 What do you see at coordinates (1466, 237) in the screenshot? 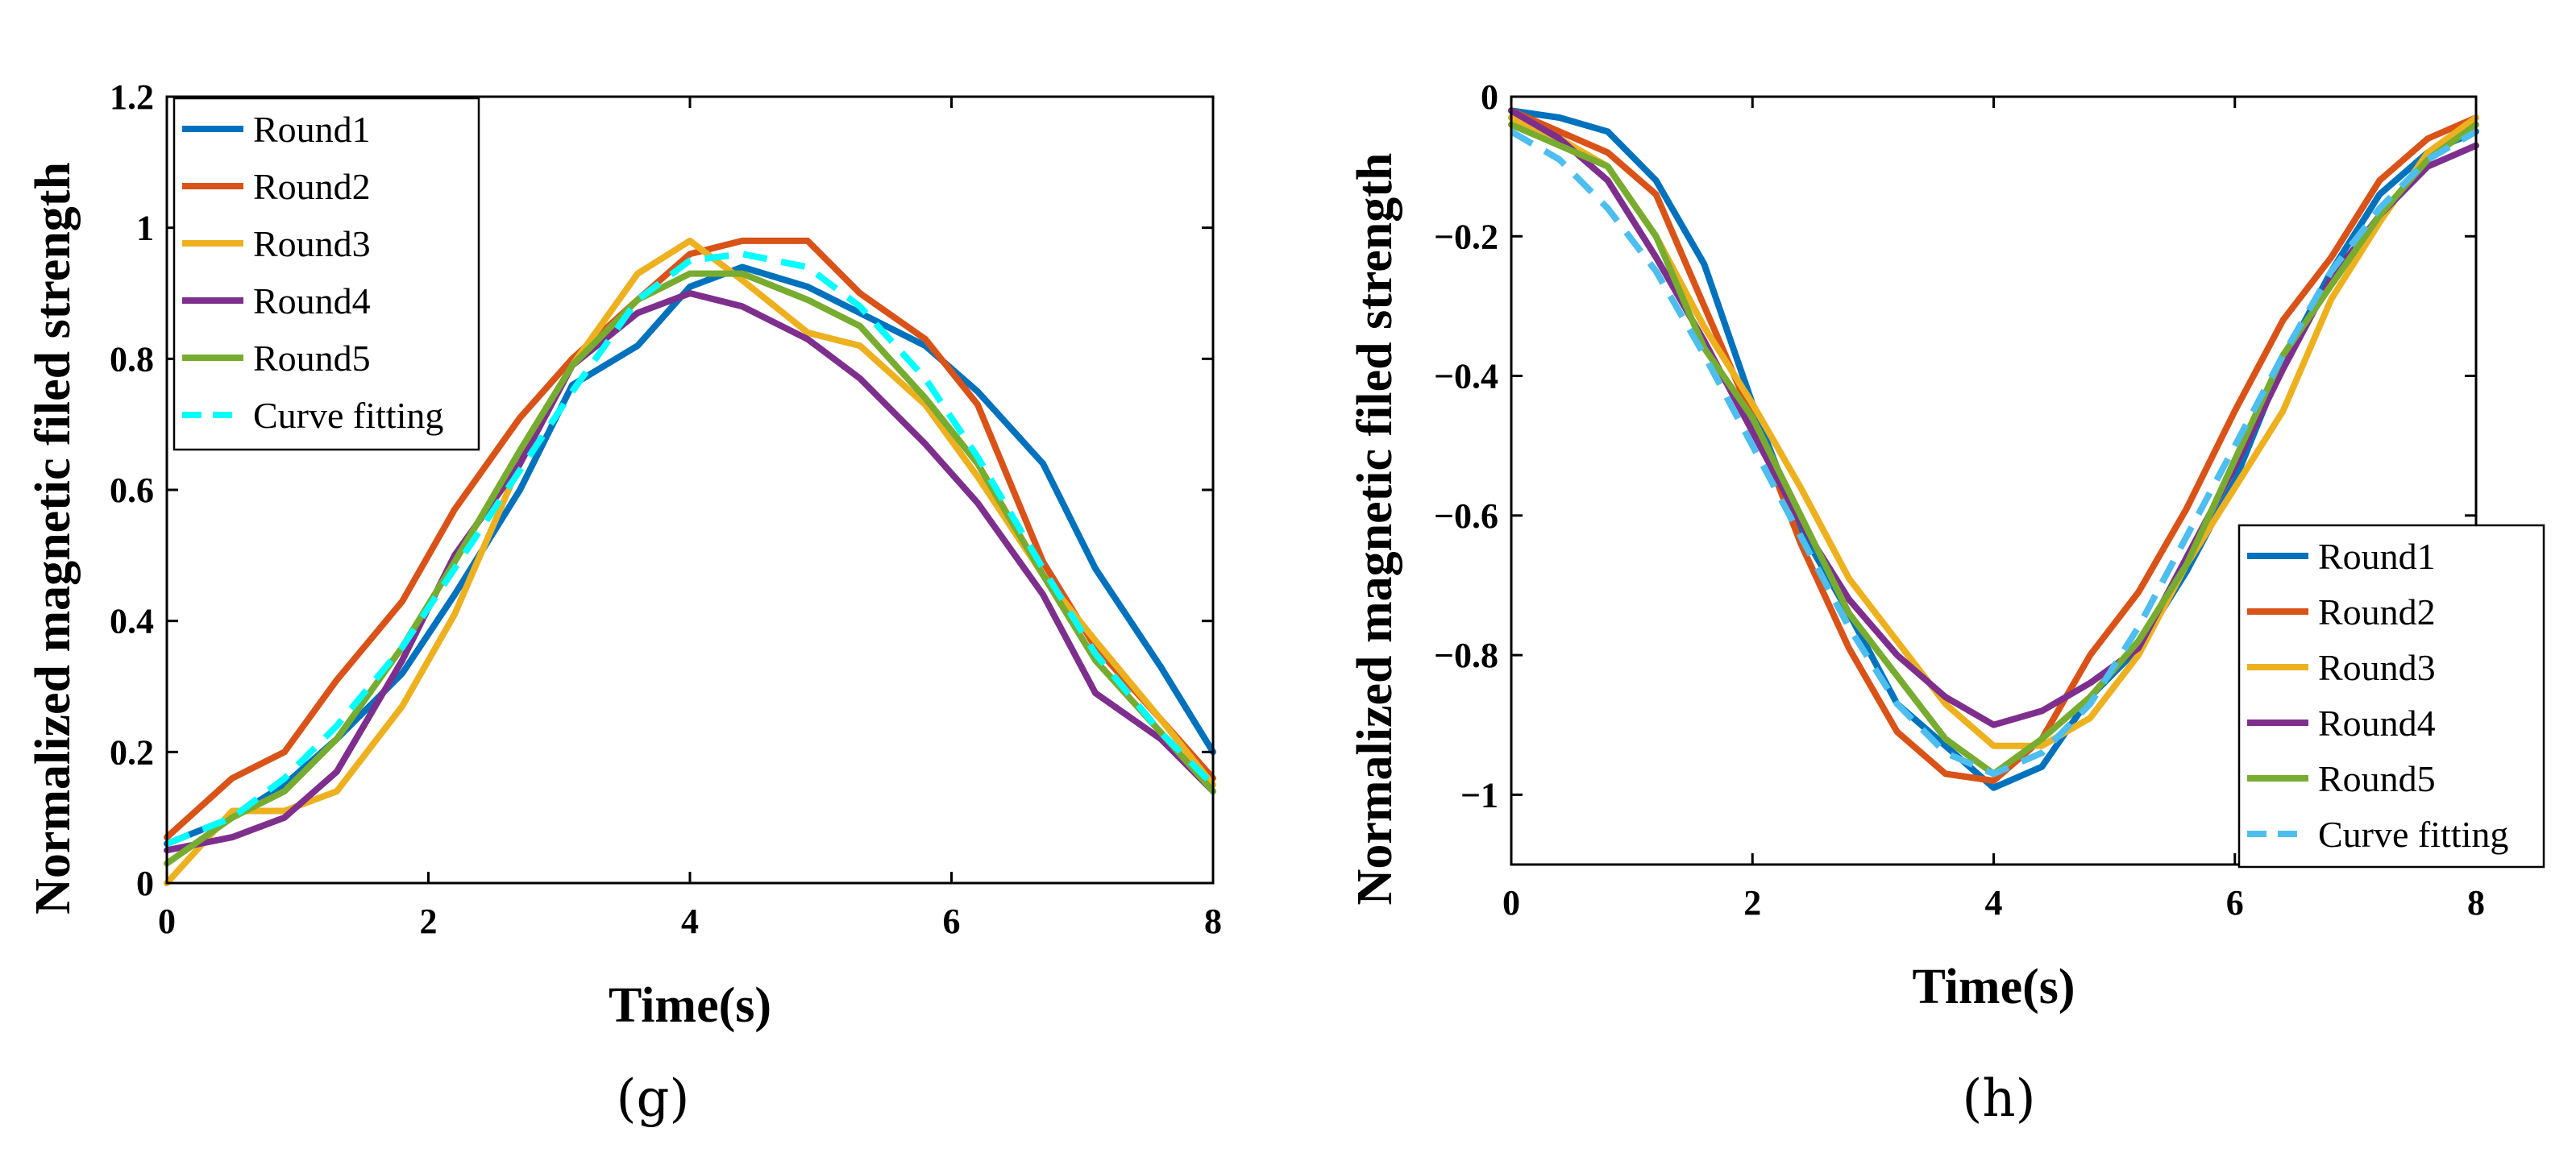
I see `y-tick-label-h: −0.2` at bounding box center [1466, 237].